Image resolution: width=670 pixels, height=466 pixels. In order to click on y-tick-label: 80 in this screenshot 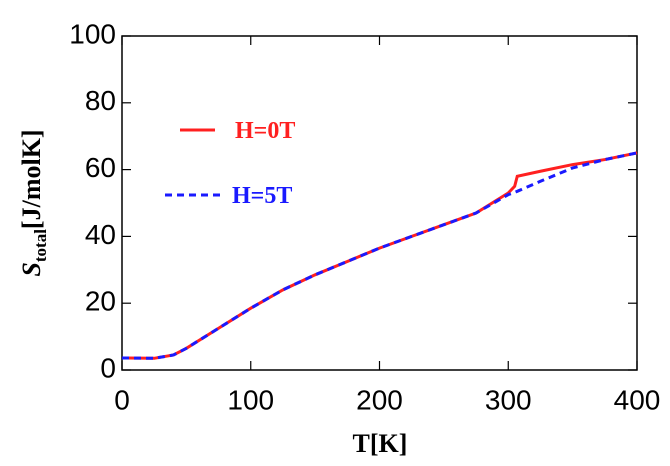, I will do `click(100, 100)`.